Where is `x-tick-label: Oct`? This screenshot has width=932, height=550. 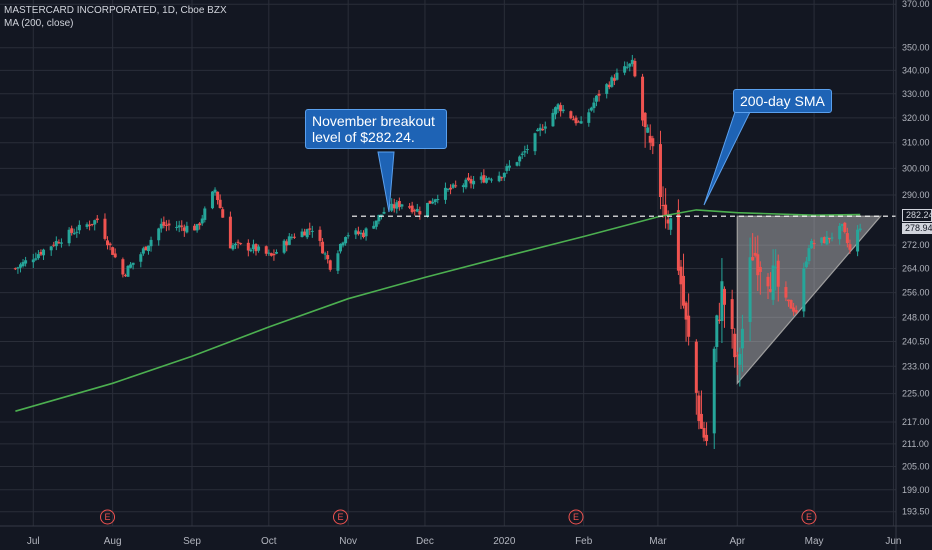 x-tick-label: Oct is located at coordinates (269, 541).